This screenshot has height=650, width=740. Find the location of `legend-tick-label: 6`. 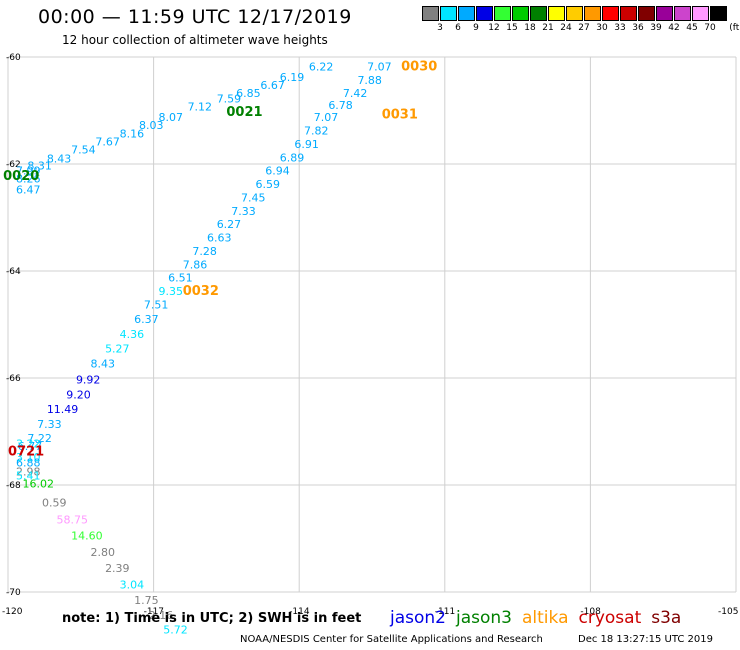

legend-tick-label: 6 is located at coordinates (458, 28).